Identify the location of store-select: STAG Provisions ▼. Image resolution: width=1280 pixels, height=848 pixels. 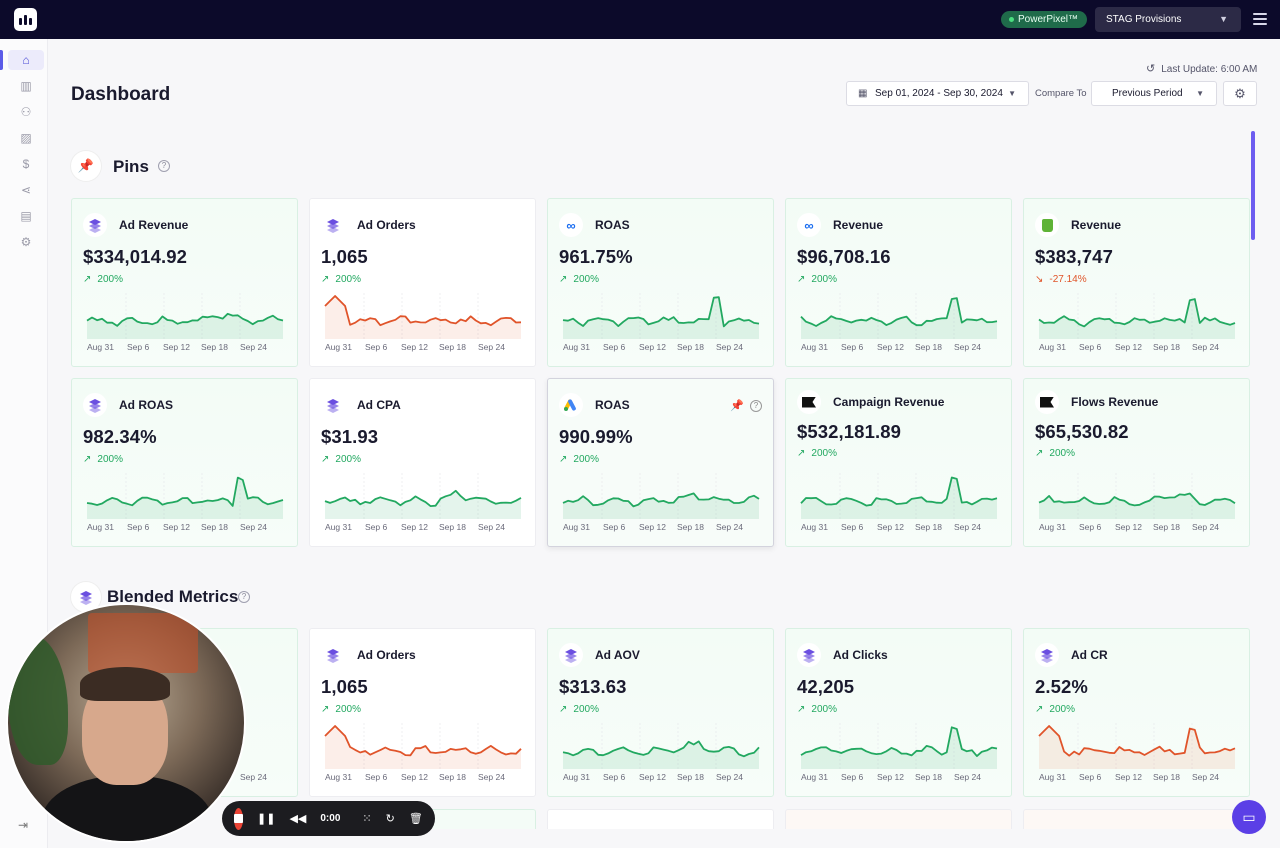
(1168, 19).